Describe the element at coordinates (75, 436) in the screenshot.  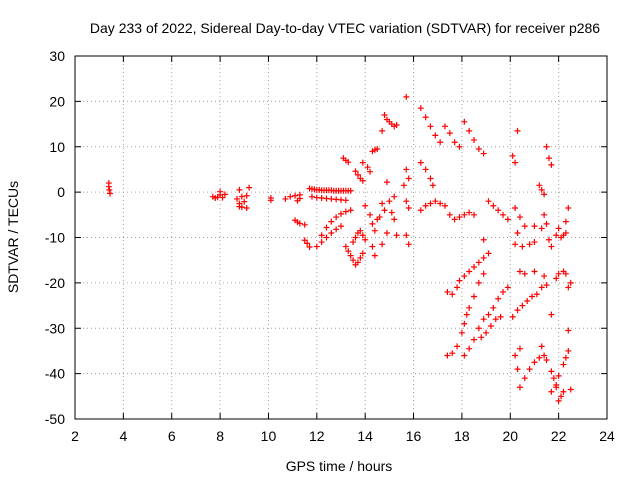
I see `x-tick-label: 2` at that location.